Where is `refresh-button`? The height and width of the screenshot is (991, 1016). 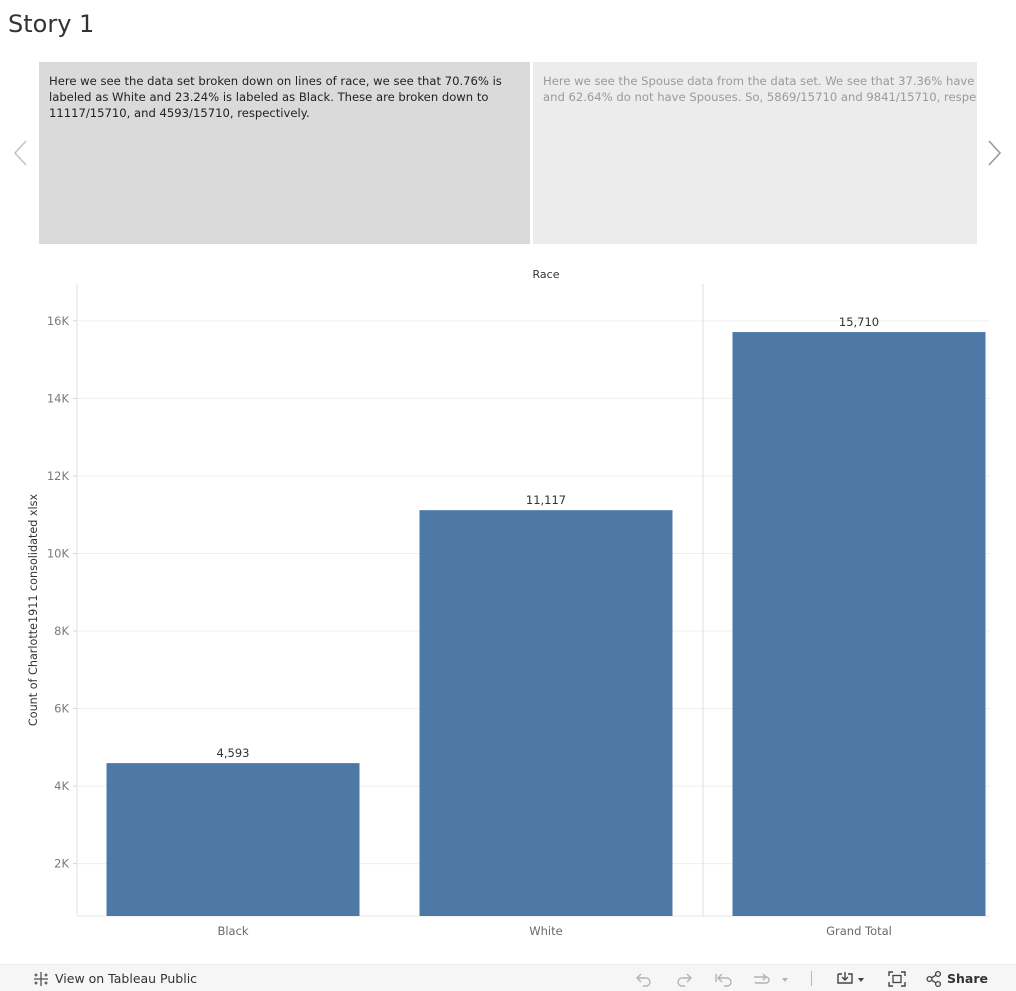 refresh-button is located at coordinates (771, 978).